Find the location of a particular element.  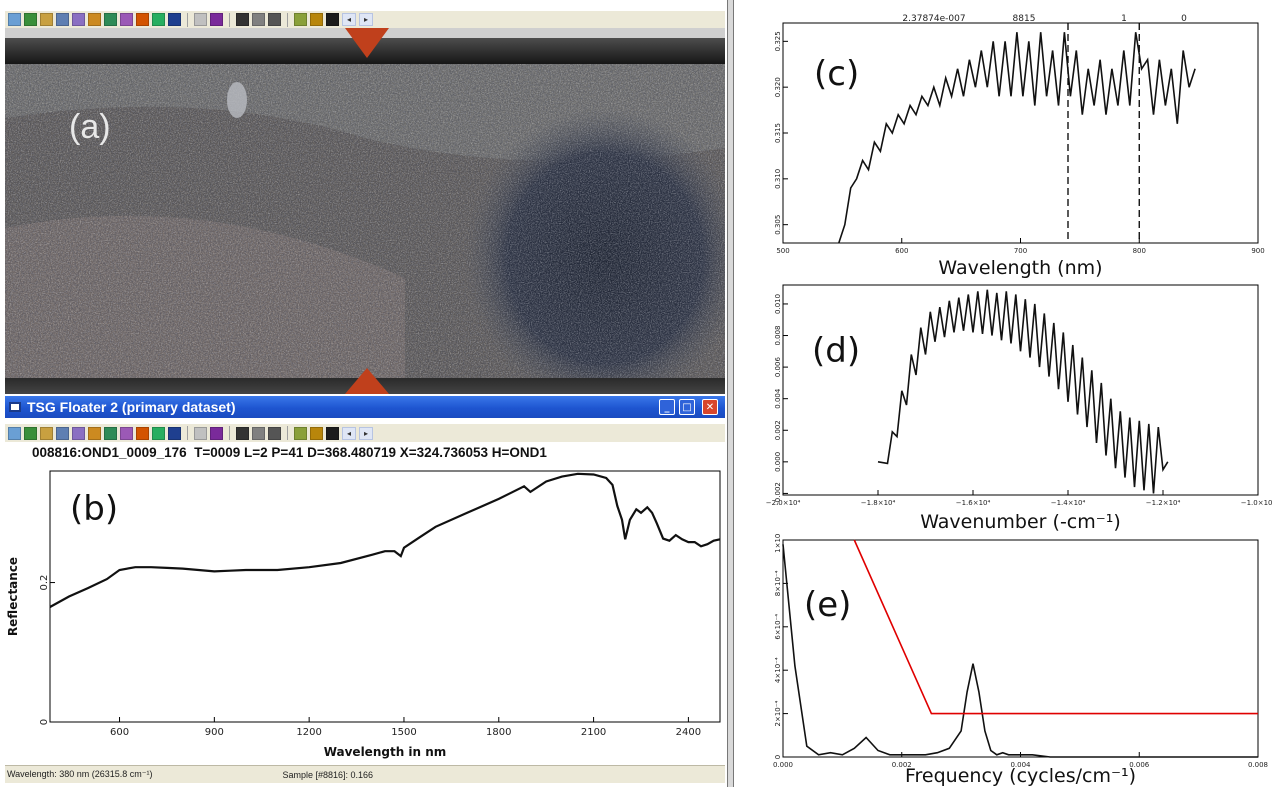

y-tick-label: 0.002 is located at coordinates (778, 430).